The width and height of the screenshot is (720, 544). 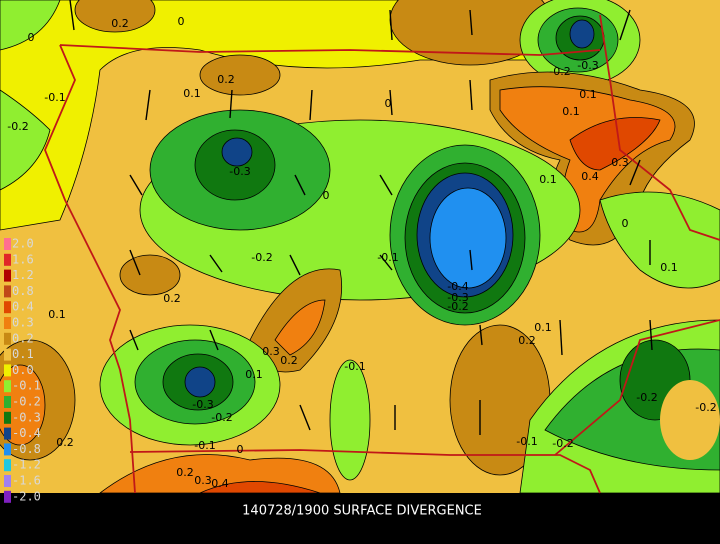 I want to click on legend-label: 0.3, so click(x=23, y=323).